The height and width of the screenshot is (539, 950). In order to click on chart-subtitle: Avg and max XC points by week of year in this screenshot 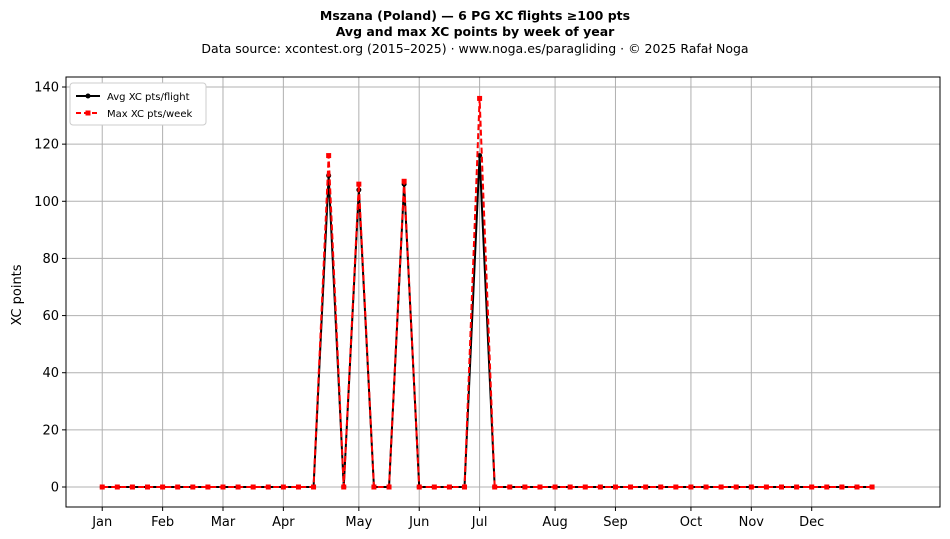, I will do `click(475, 31)`.